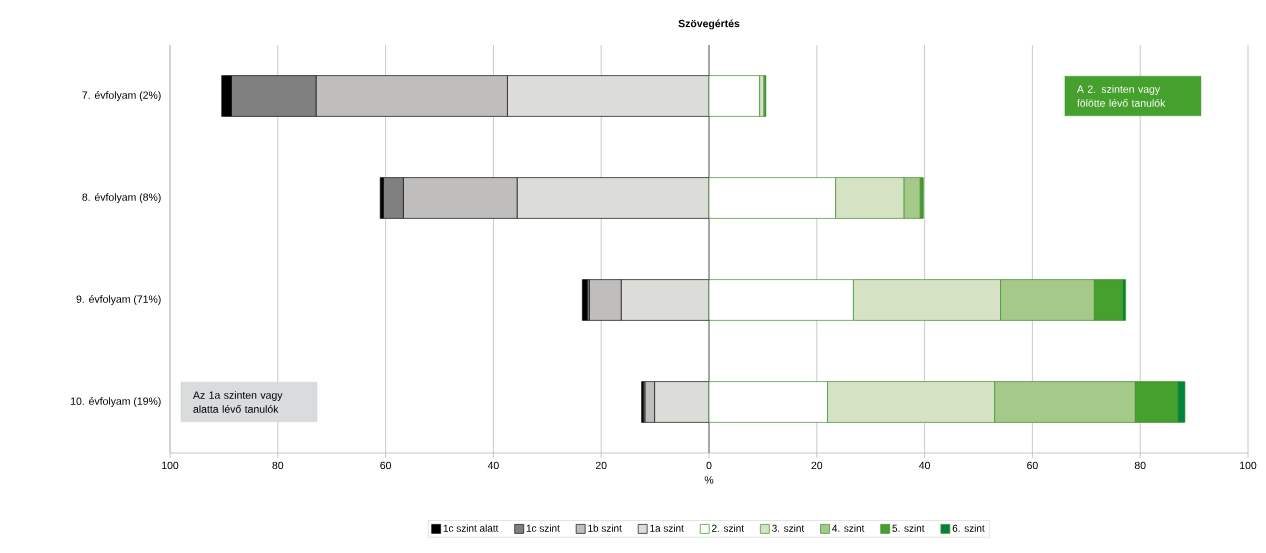  I want to click on y-tick-label: 8. évfolyam (8%), so click(121, 198).